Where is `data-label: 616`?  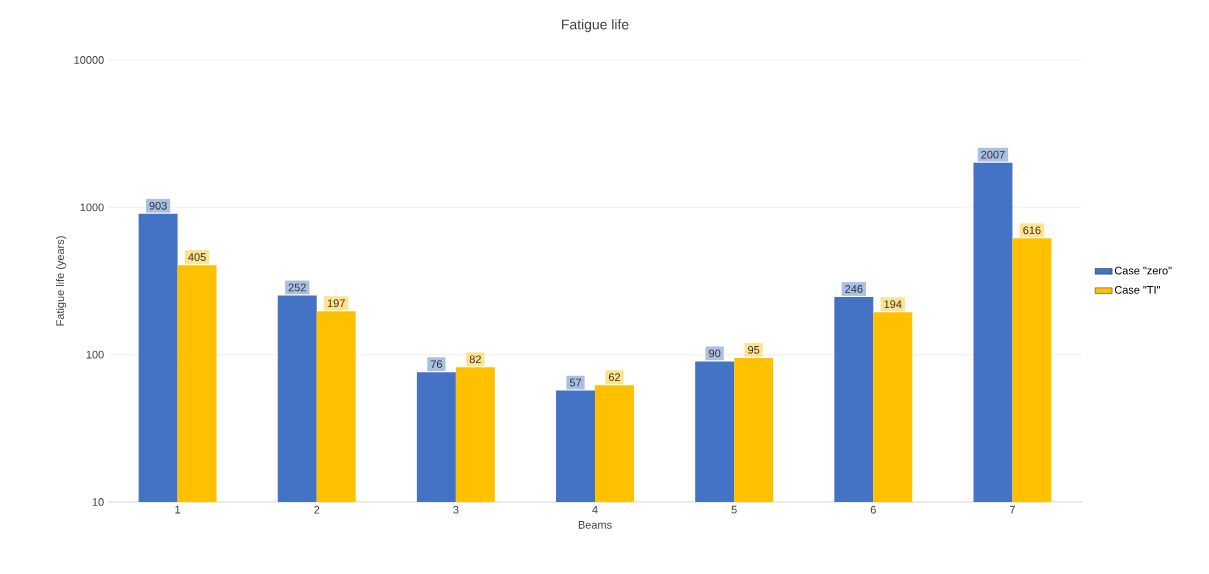
data-label: 616 is located at coordinates (1032, 230).